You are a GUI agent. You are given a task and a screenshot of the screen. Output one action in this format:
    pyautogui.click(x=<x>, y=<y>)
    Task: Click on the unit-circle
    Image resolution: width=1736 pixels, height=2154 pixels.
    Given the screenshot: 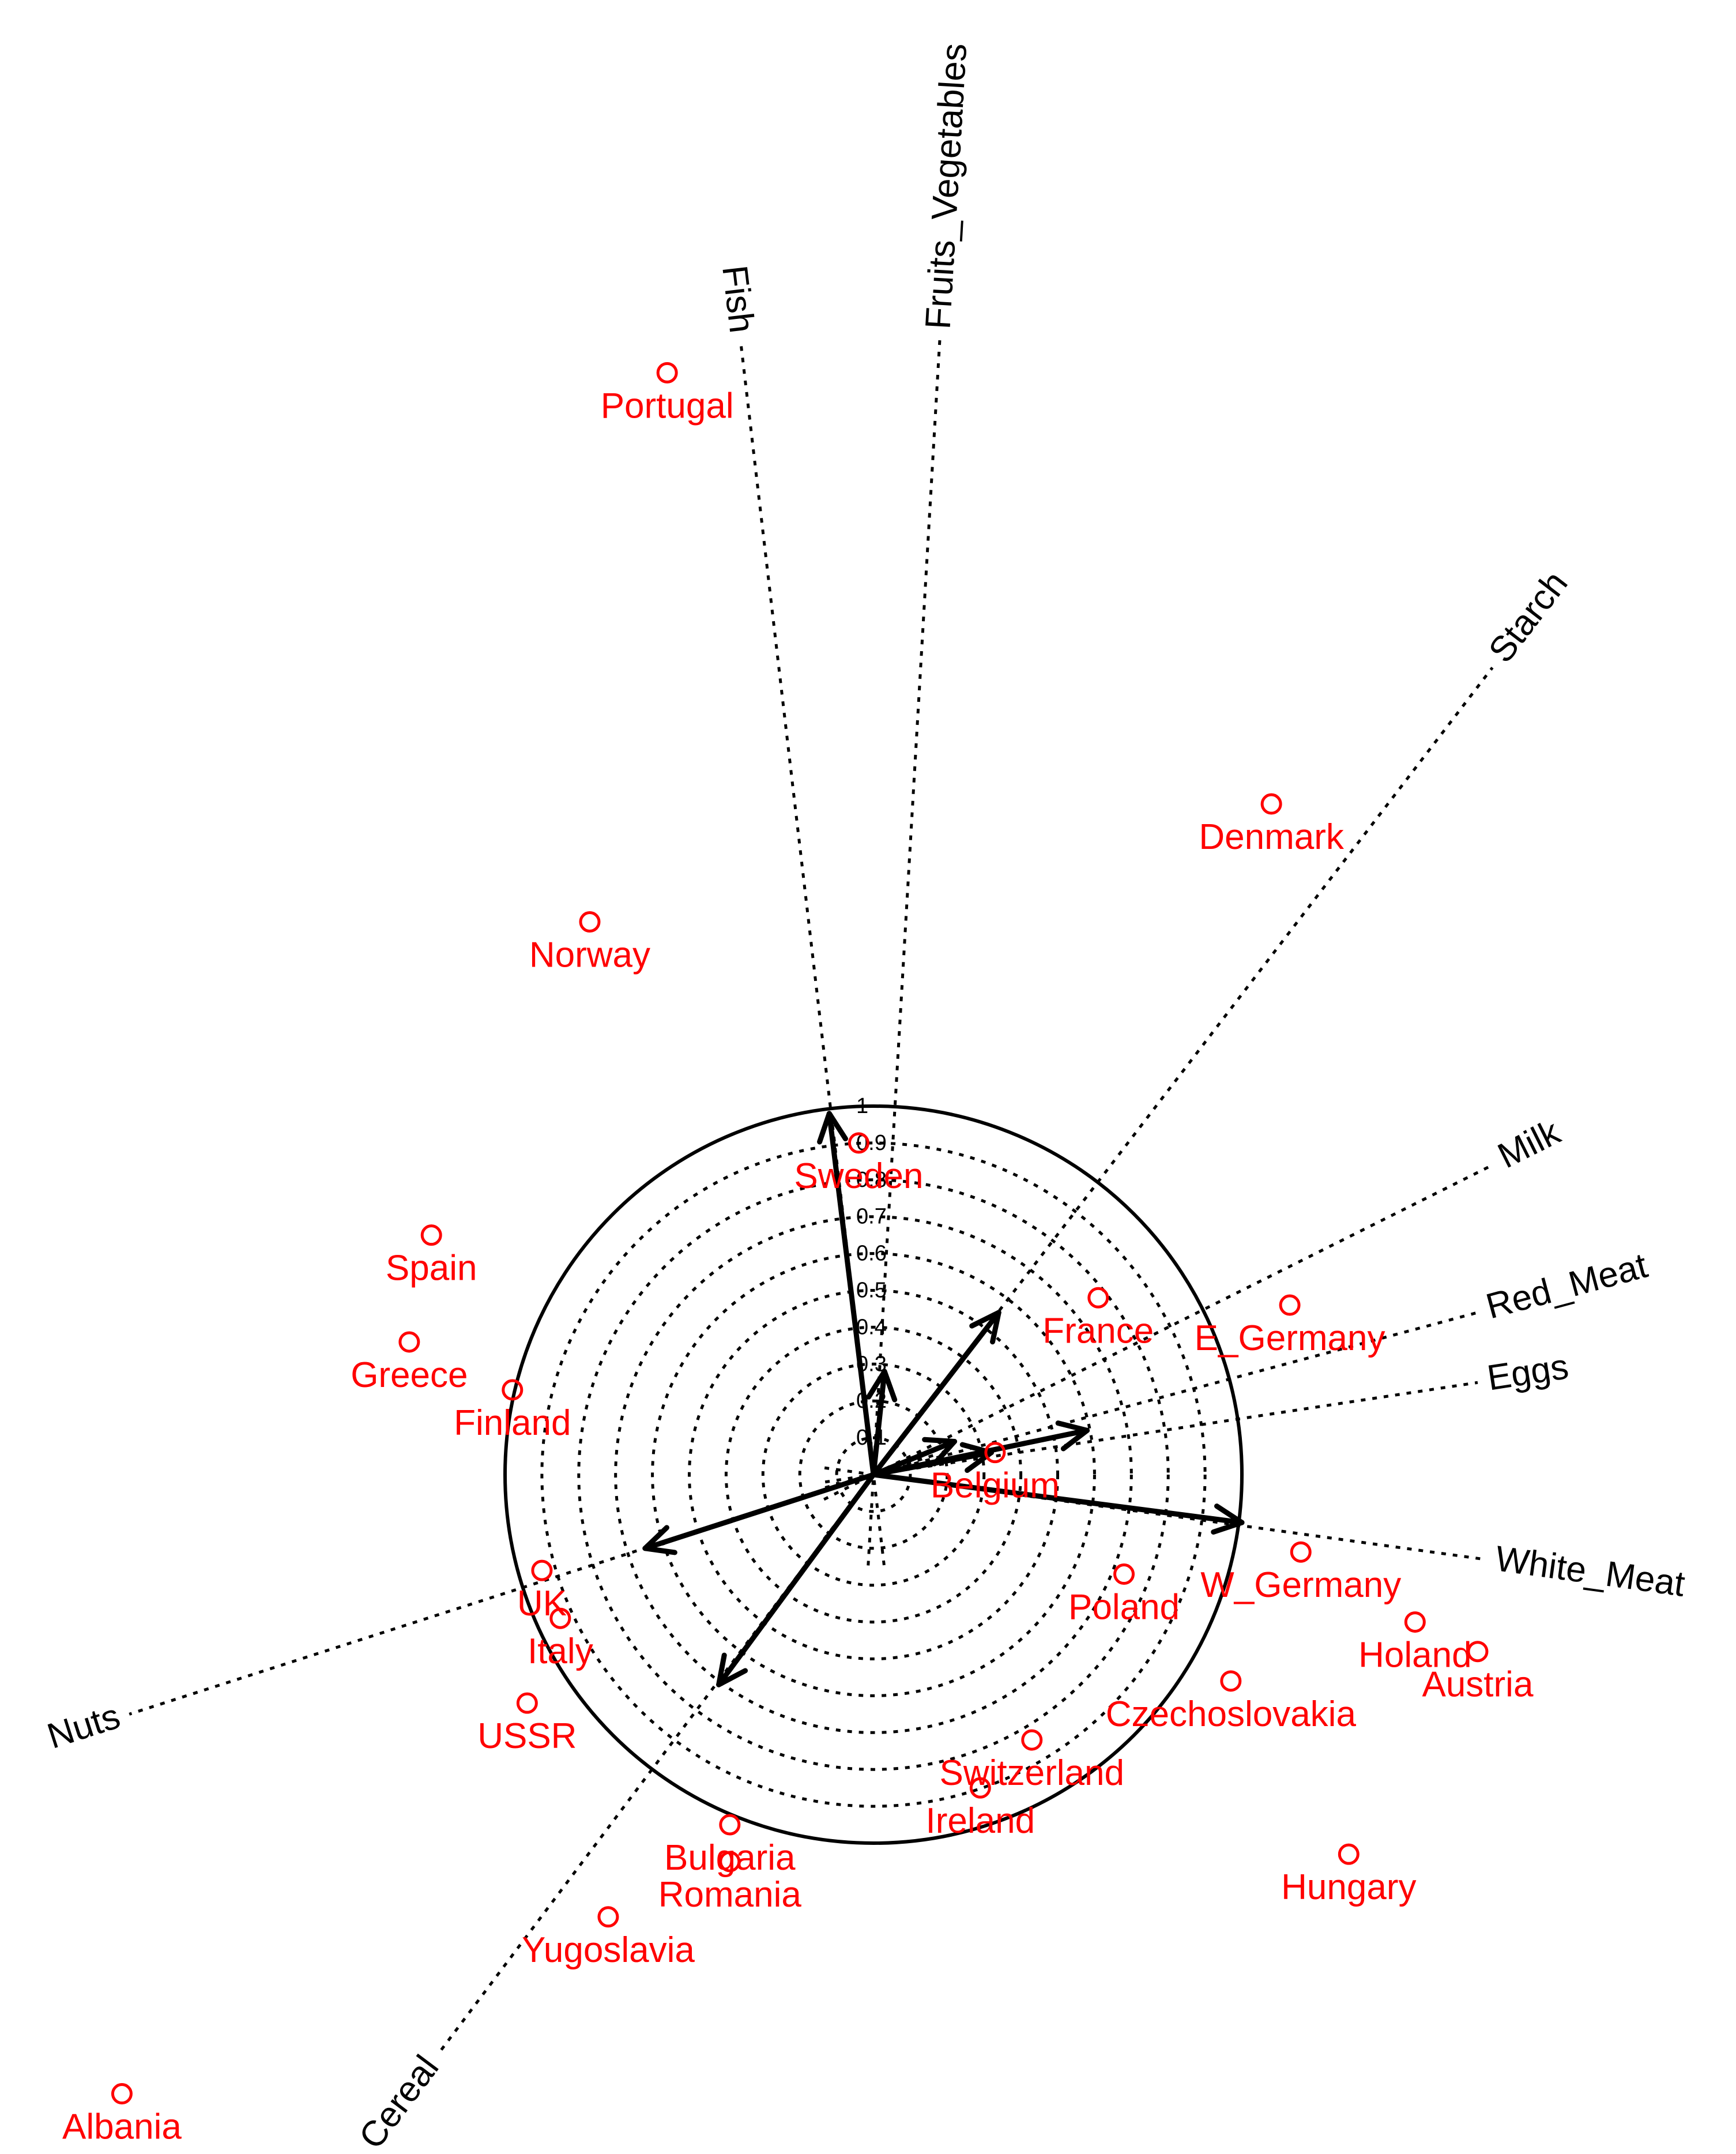 What is the action you would take?
    pyautogui.click(x=873, y=1474)
    